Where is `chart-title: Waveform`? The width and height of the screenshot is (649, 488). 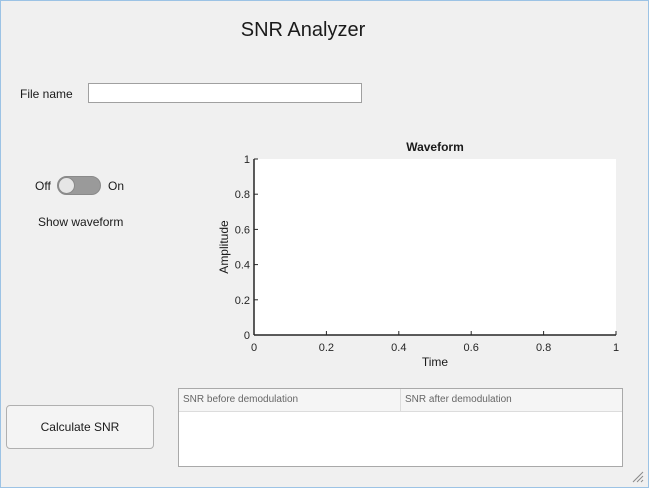
chart-title: Waveform is located at coordinates (435, 147).